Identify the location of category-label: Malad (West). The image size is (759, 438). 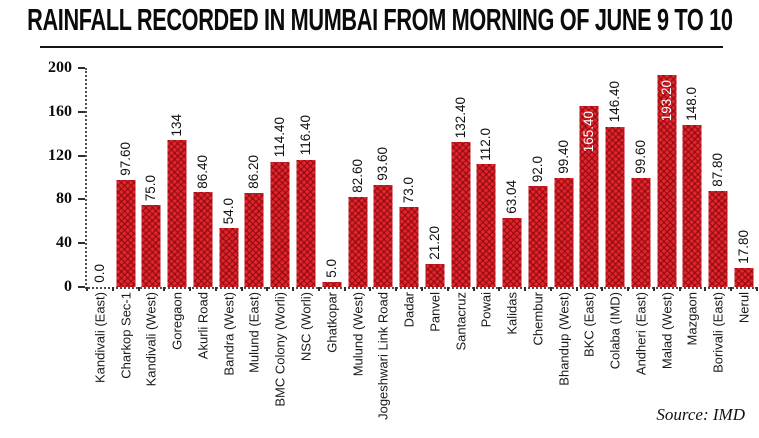
(667, 331).